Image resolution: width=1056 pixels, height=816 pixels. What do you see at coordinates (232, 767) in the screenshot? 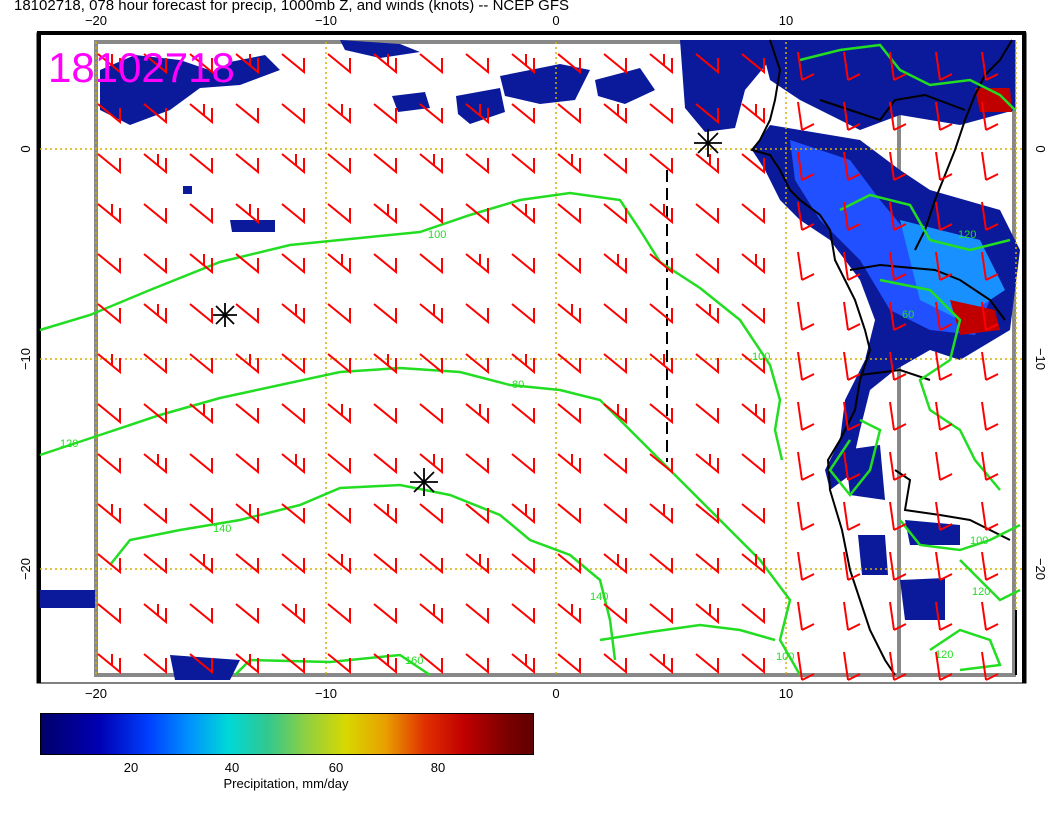
I see `colorbar-tick: 40` at bounding box center [232, 767].